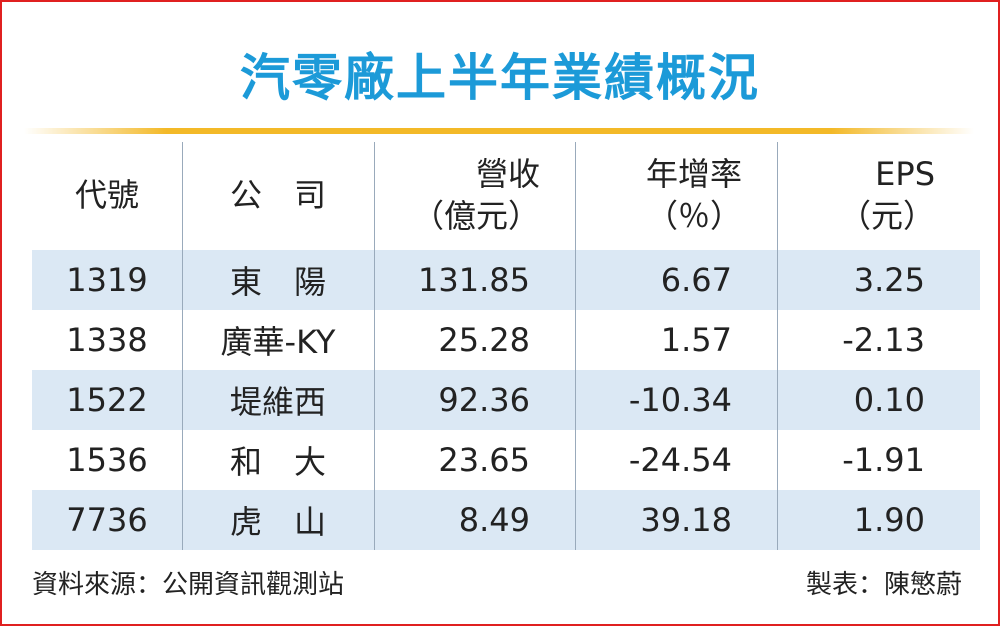 The height and width of the screenshot is (626, 1000). Describe the element at coordinates (883, 340) in the screenshot. I see `table-cell: -2.13` at that location.